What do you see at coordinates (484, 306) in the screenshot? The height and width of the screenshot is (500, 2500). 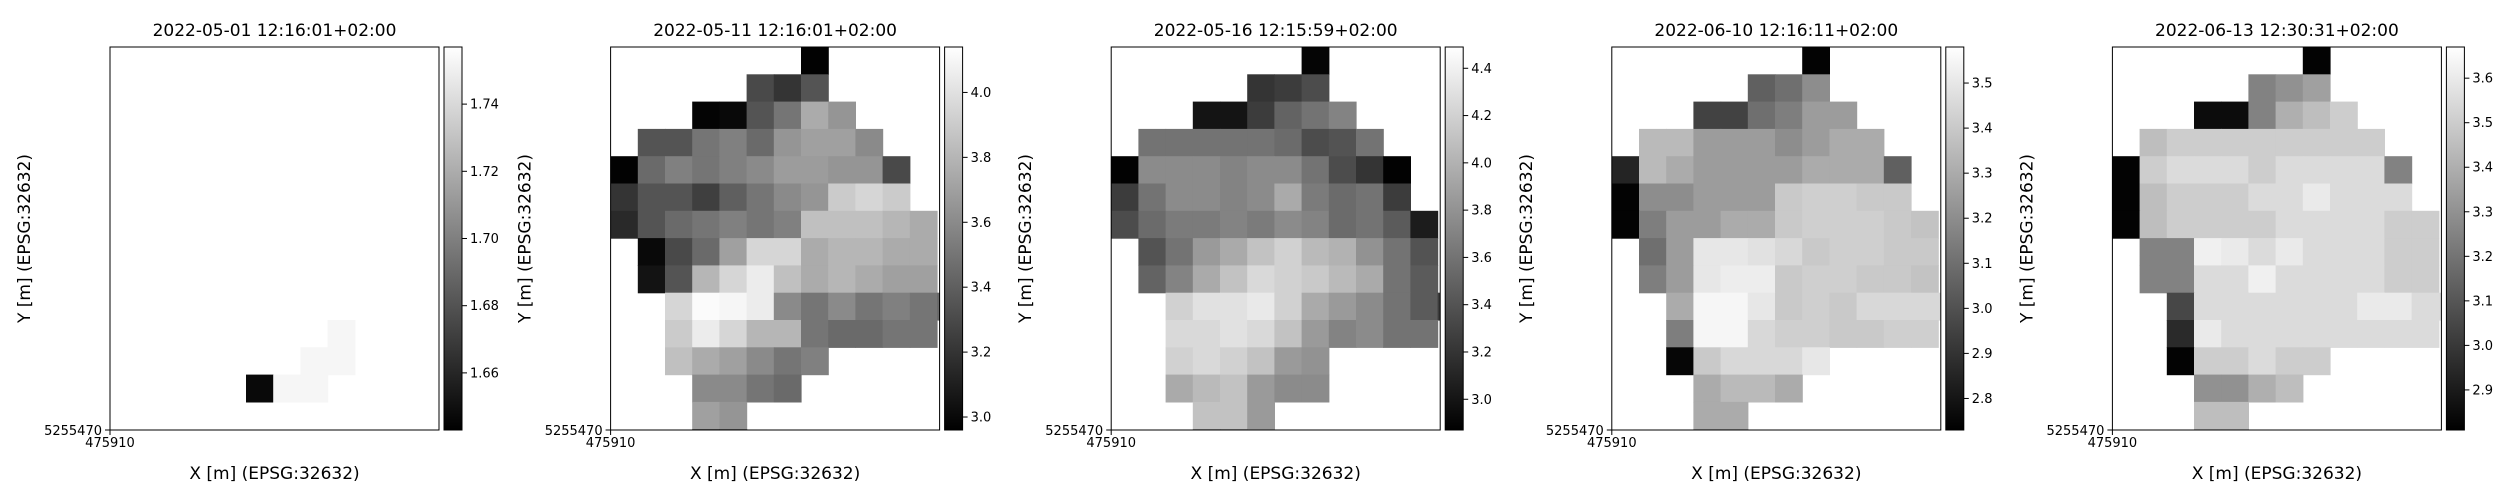 I see `colorbar-tick-label: 1.68` at bounding box center [484, 306].